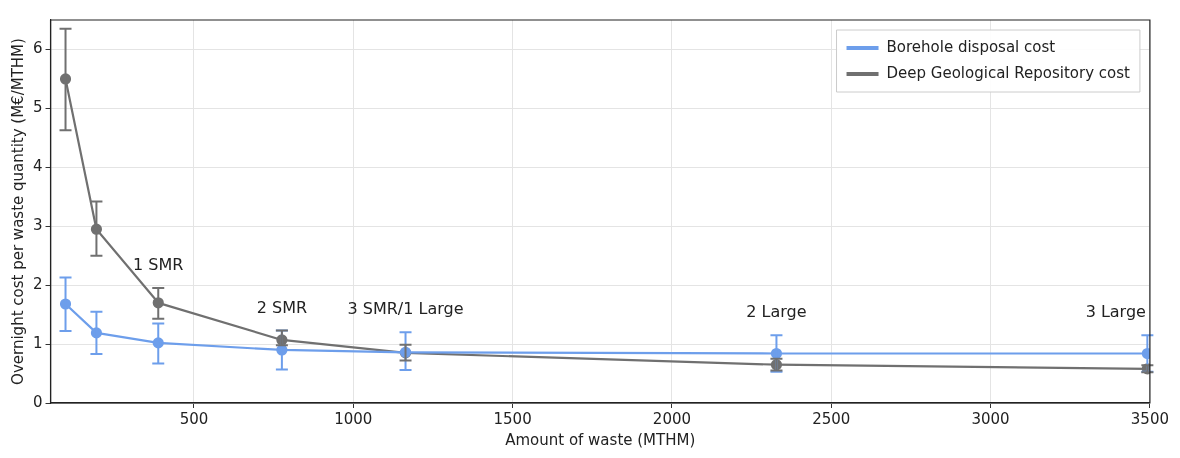 Image resolution: width=1180 pixels, height=458 pixels. I want to click on y-tick-label: 2, so click(38, 284).